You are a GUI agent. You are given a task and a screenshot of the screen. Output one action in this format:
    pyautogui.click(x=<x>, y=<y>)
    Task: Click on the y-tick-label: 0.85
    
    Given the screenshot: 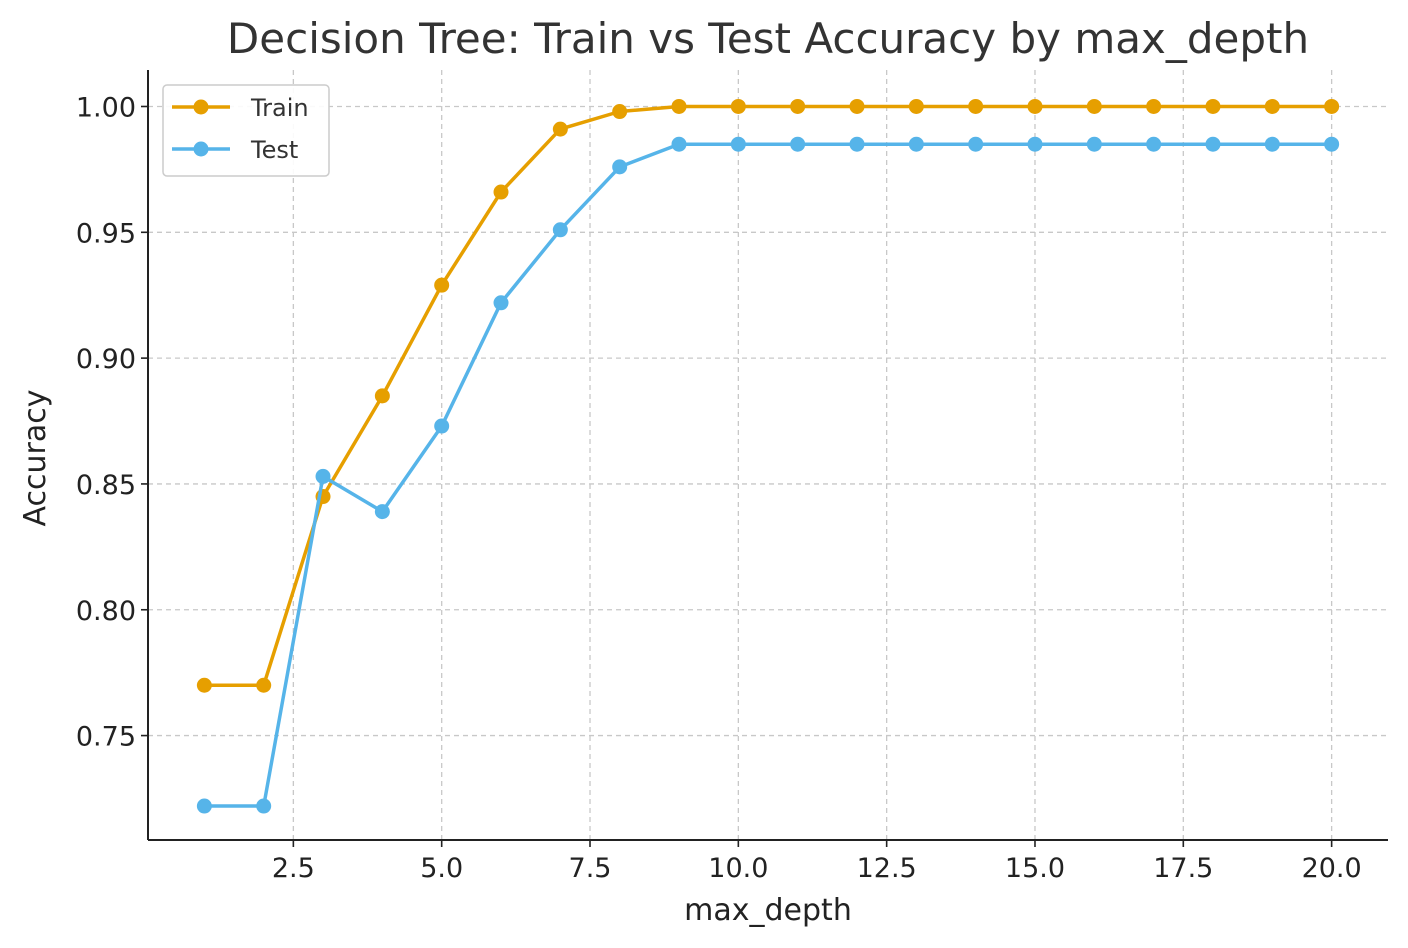 What is the action you would take?
    pyautogui.click(x=106, y=485)
    